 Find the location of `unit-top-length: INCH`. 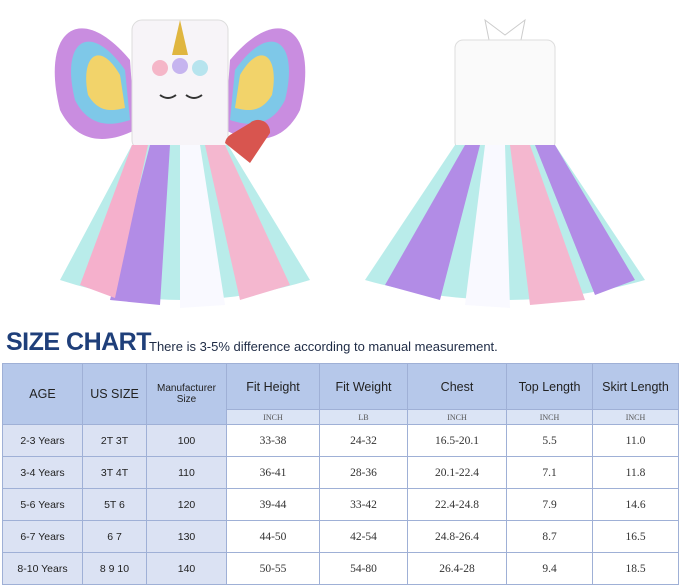

unit-top-length: INCH is located at coordinates (549, 417).